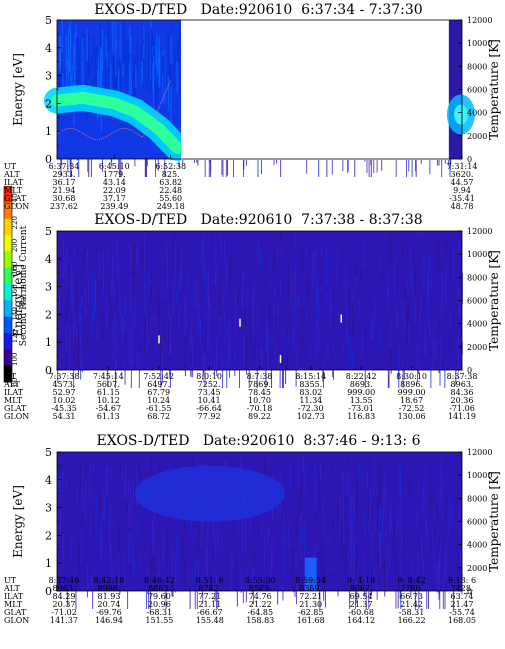 This screenshot has height=649, width=505. What do you see at coordinates (48, 563) in the screenshot?
I see `y-tick-label: 1` at bounding box center [48, 563].